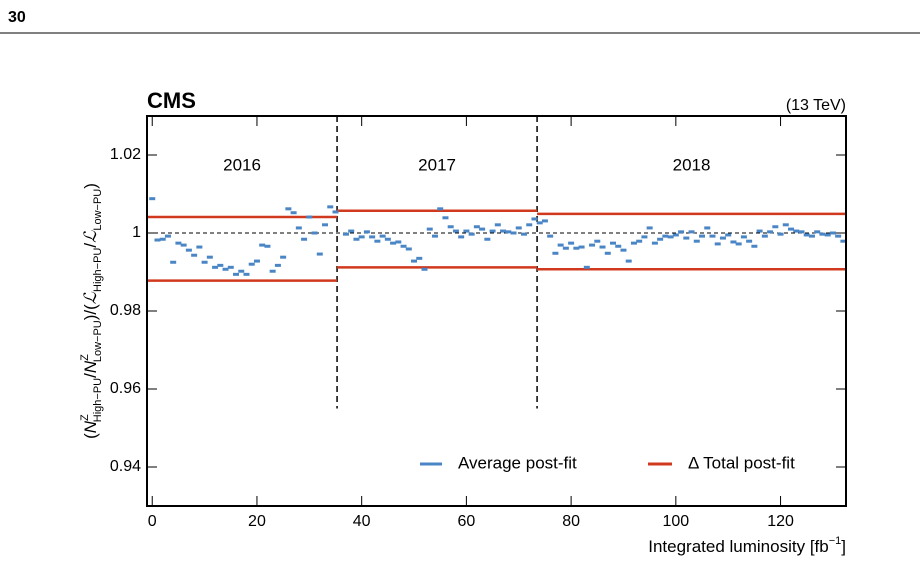 The image size is (920, 564). What do you see at coordinates (747, 546) in the screenshot?
I see `x-axis-label: Integrated luminosity [fb−1]` at bounding box center [747, 546].